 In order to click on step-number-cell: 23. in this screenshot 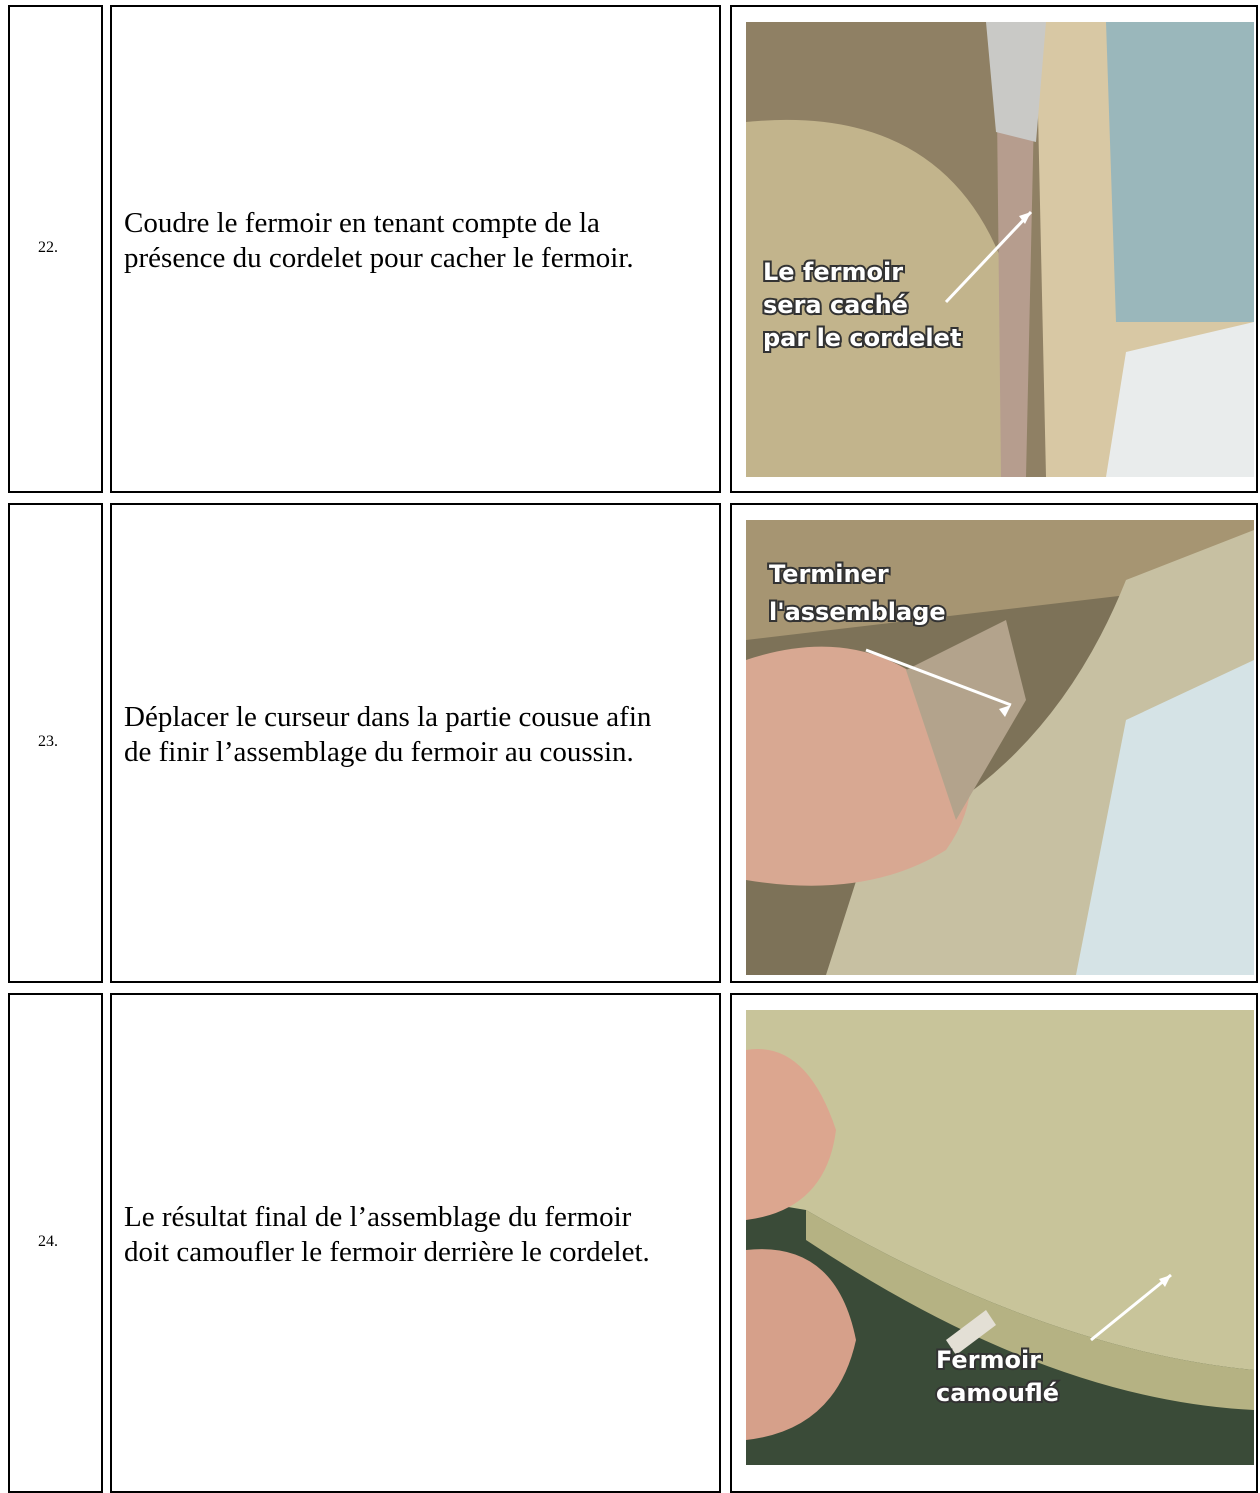, I will do `click(55, 743)`.